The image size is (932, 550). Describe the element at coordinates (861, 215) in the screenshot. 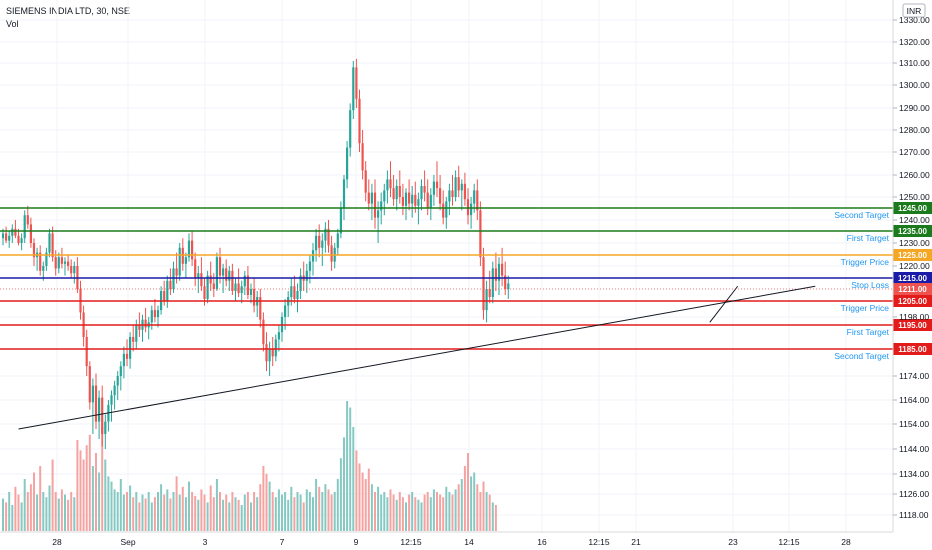

I see `level-label: Second Target` at that location.